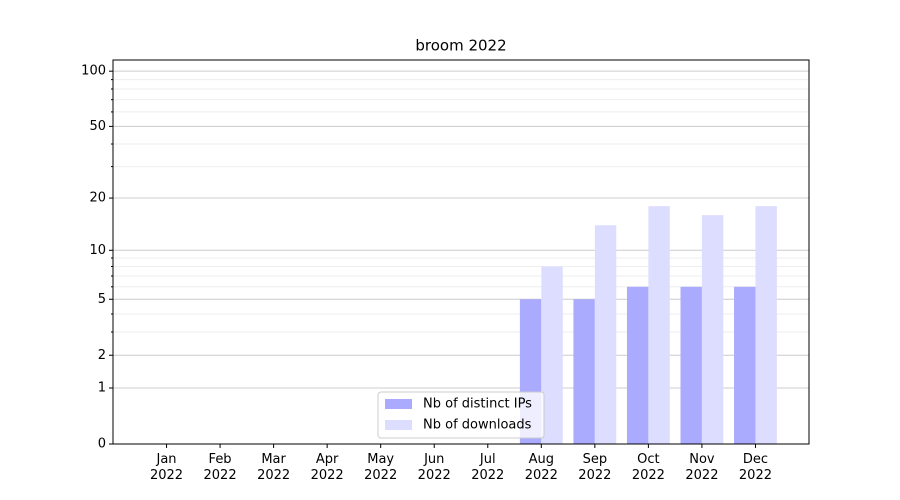 This screenshot has width=900, height=500. Describe the element at coordinates (381, 467) in the screenshot. I see `x-tick-label: May 2022` at that location.